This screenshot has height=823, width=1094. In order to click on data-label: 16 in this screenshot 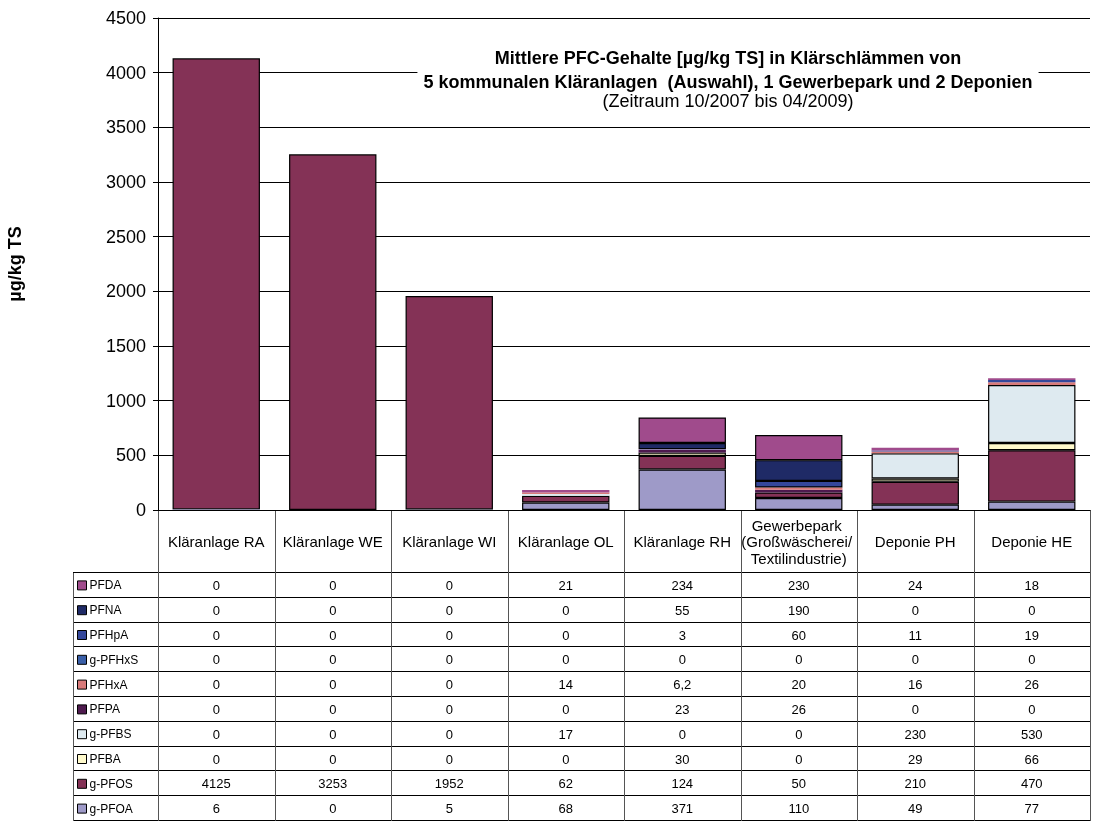, I will do `click(915, 685)`.